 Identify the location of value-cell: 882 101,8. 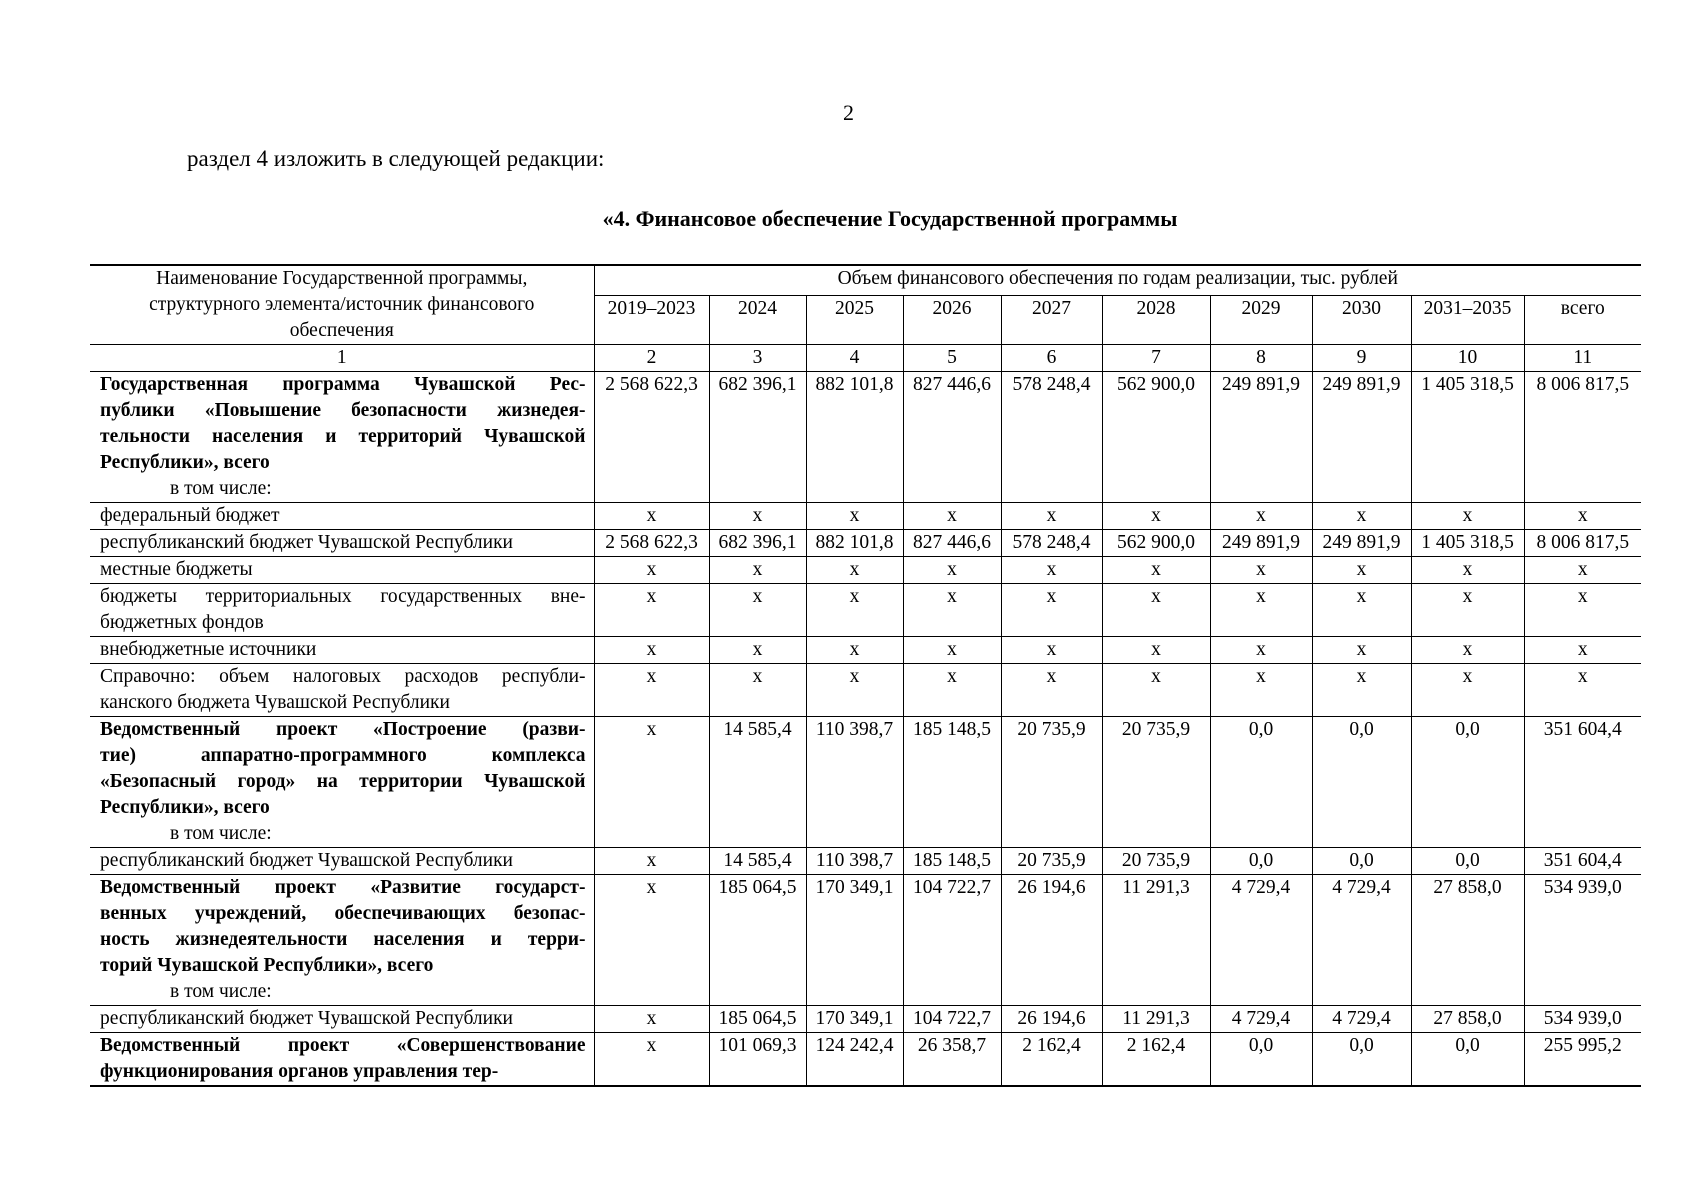
(854, 543).